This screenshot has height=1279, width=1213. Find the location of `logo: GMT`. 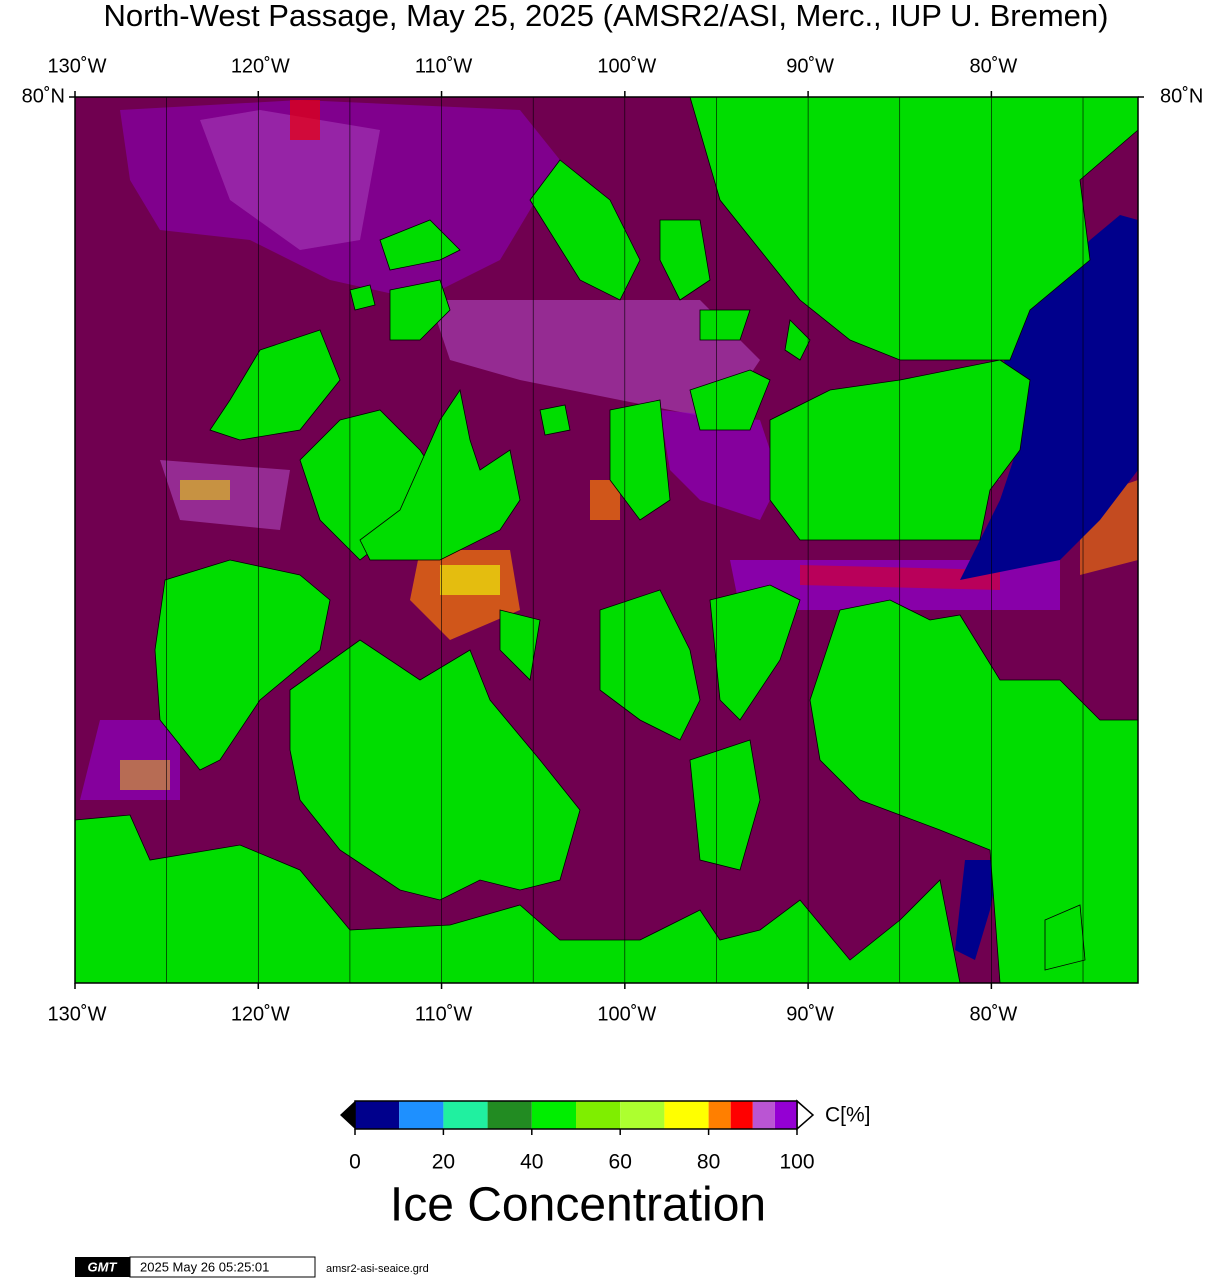

logo: GMT is located at coordinates (103, 1266).